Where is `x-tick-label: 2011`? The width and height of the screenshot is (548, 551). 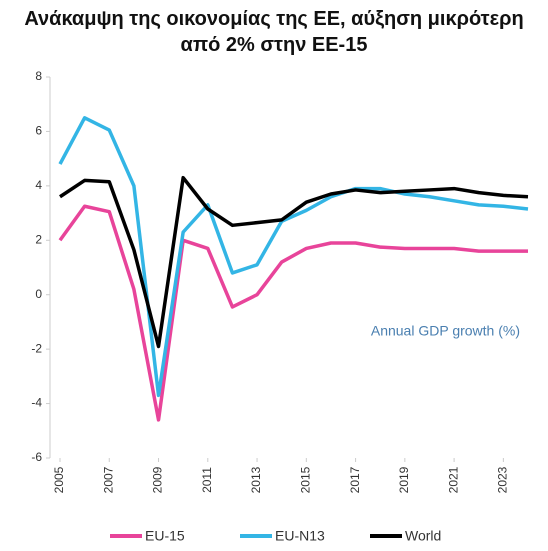 x-tick-label: 2011 is located at coordinates (207, 480).